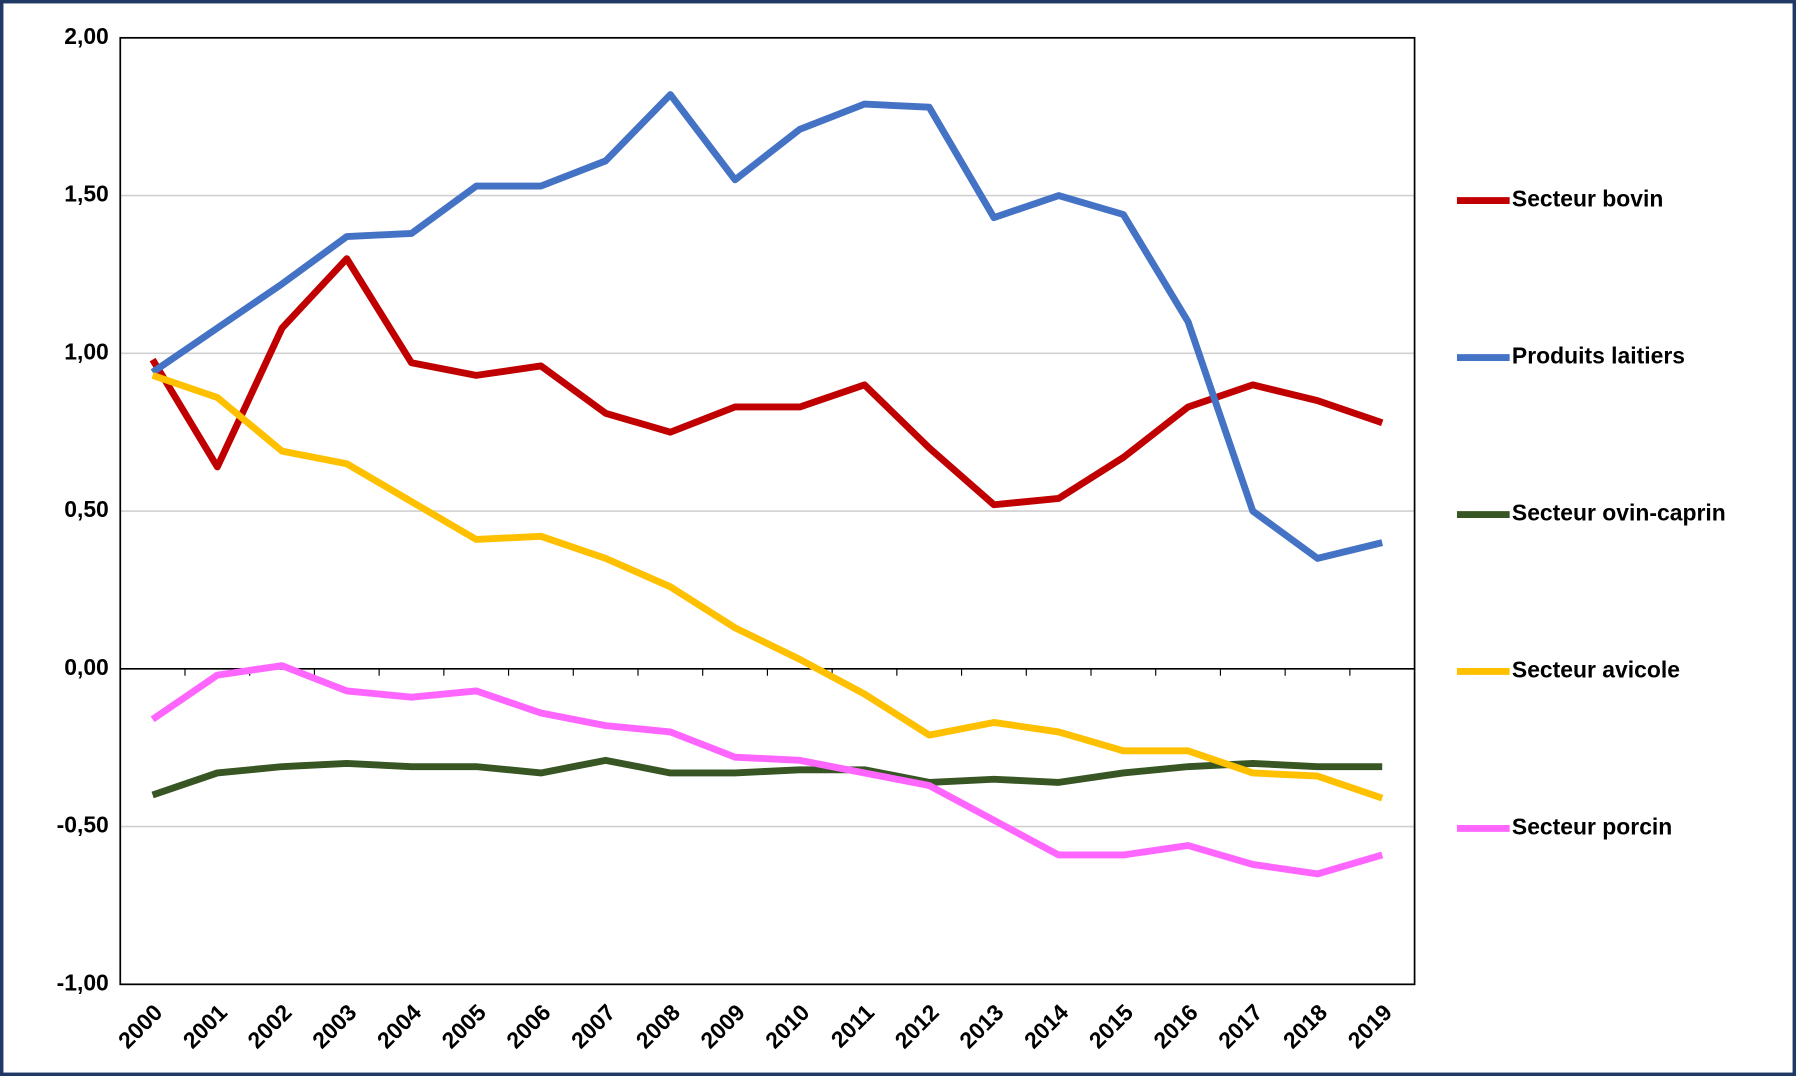 This screenshot has width=1796, height=1076. What do you see at coordinates (86, 509) in the screenshot?
I see `y-tick-label: 0,50` at bounding box center [86, 509].